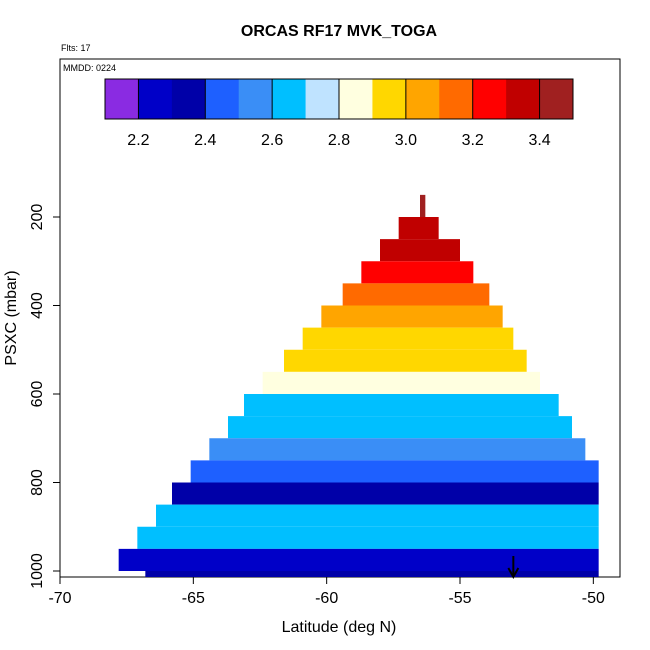  What do you see at coordinates (539, 140) in the screenshot?
I see `colorbar-tick-label-6: 3.4` at bounding box center [539, 140].